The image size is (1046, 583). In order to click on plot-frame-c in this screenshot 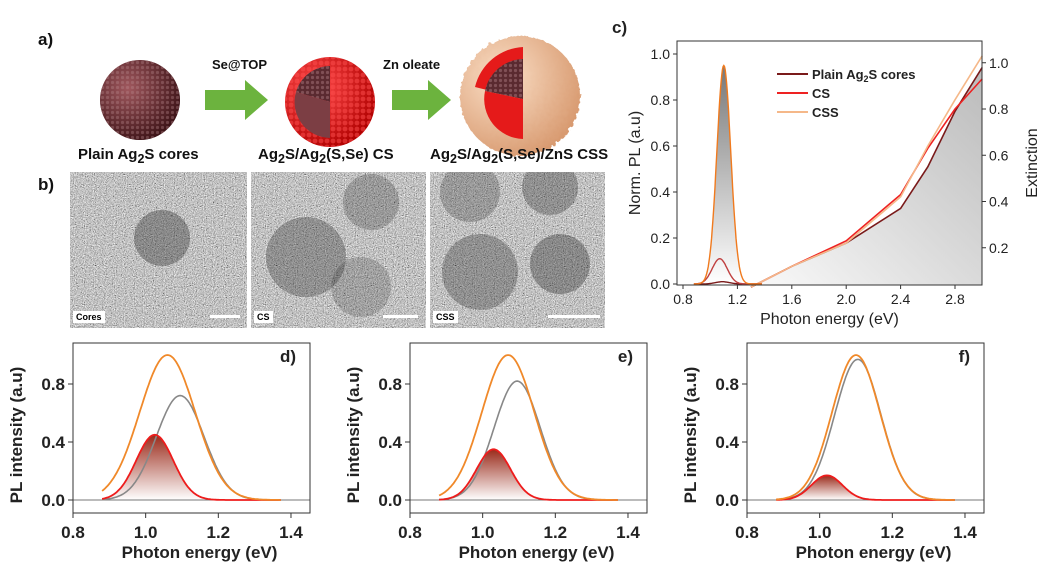, I will do `click(829, 163)`.